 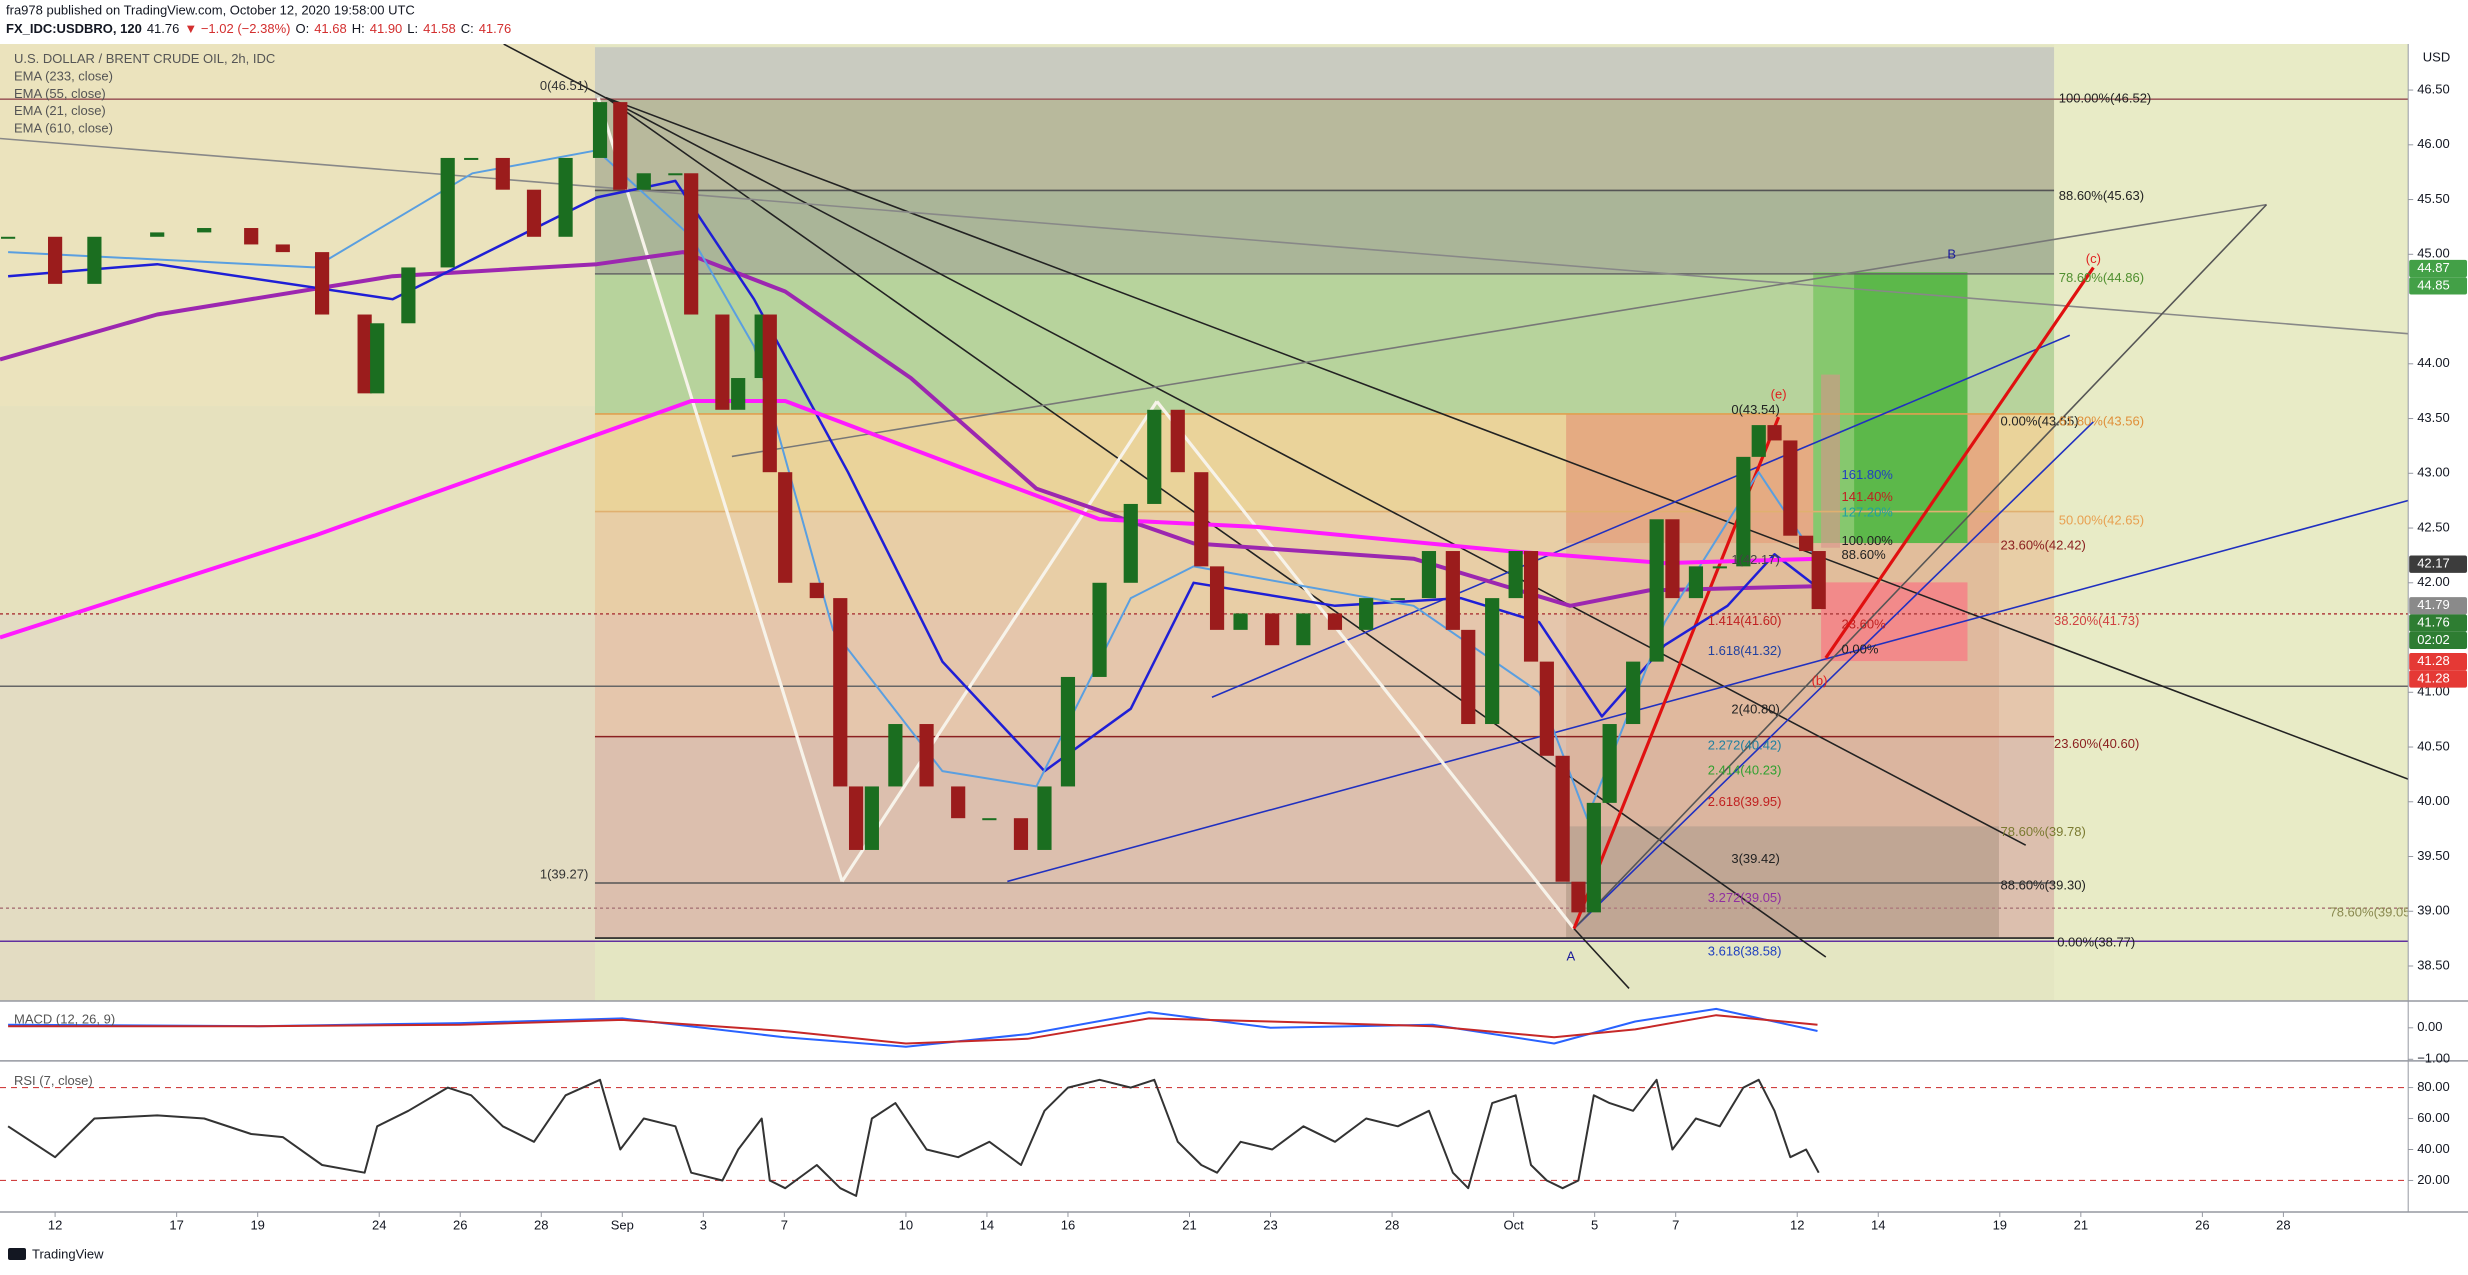 I want to click on drawing-label: 1.414(41.60), so click(x=1745, y=620).